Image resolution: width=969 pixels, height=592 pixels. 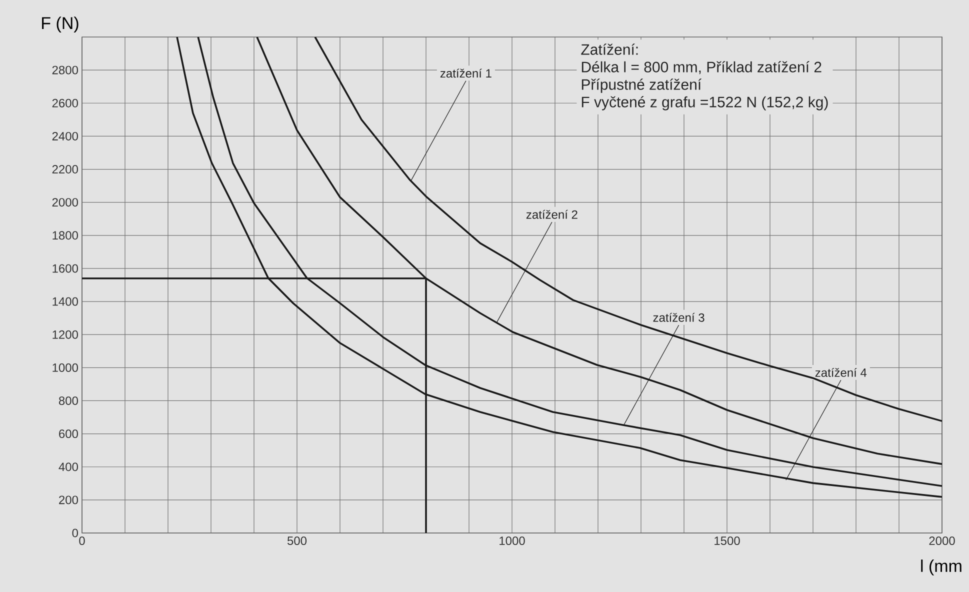 What do you see at coordinates (68, 467) in the screenshot?
I see `y-tick-label: 400` at bounding box center [68, 467].